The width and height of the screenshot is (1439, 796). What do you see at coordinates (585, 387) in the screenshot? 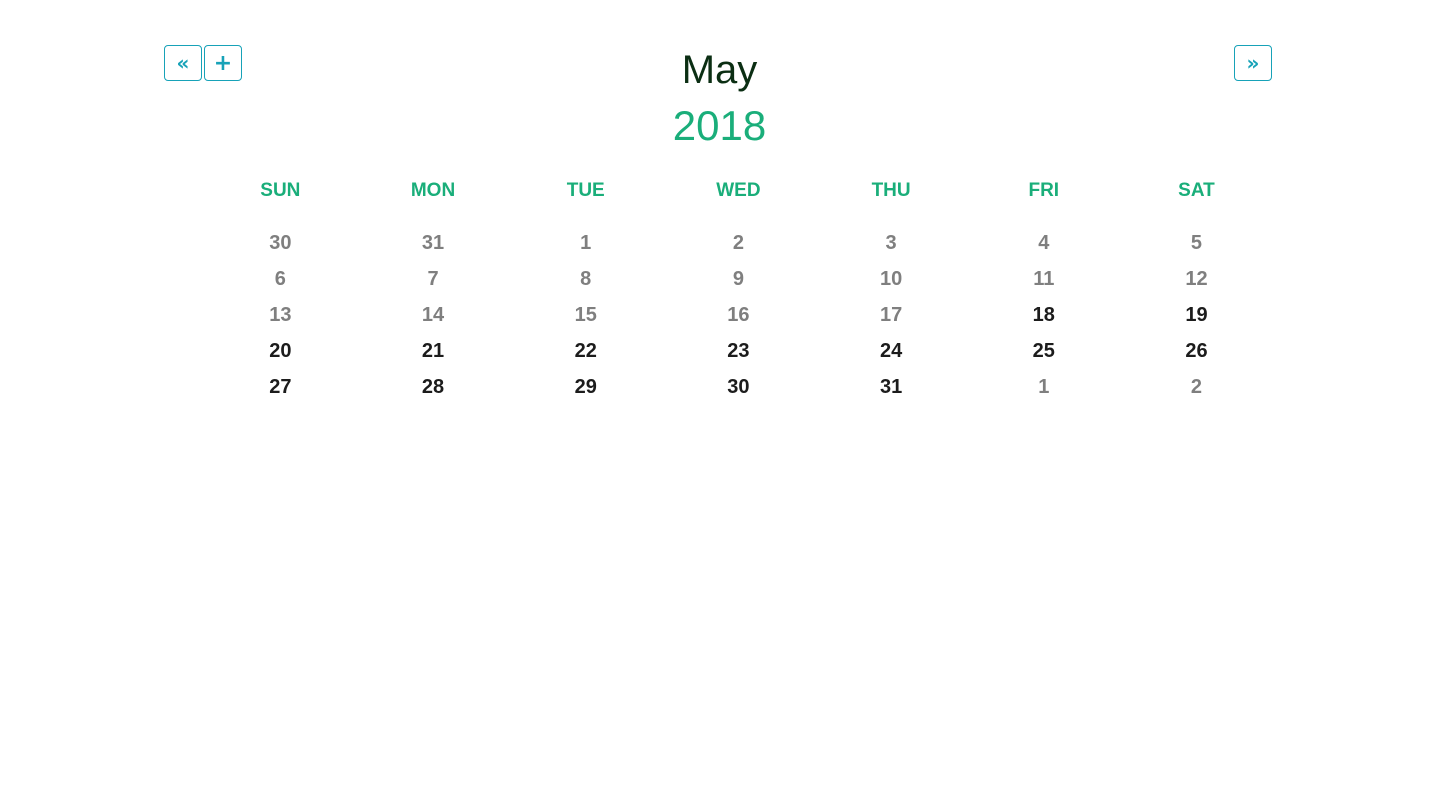
I see `day-cell: 29` at bounding box center [585, 387].